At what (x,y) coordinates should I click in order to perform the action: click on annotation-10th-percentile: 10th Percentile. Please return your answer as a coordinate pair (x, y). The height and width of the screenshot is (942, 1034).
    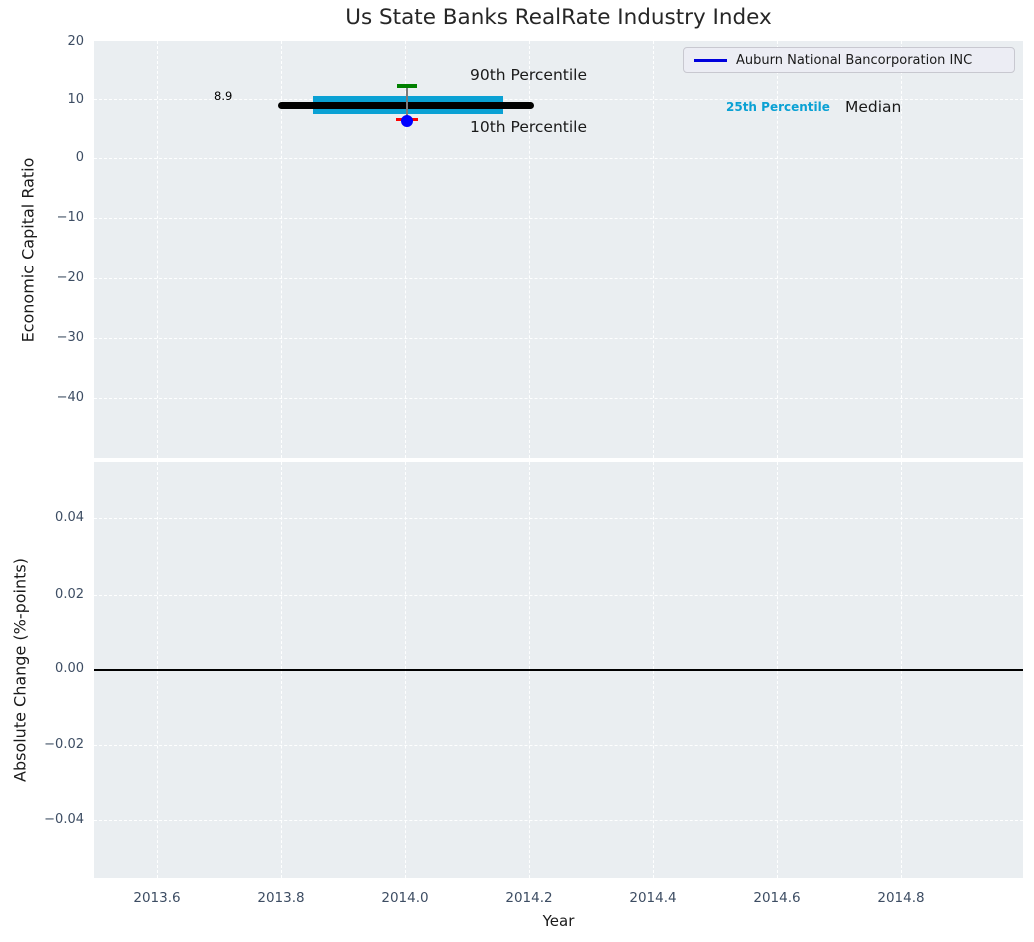
    Looking at the image, I should click on (529, 127).